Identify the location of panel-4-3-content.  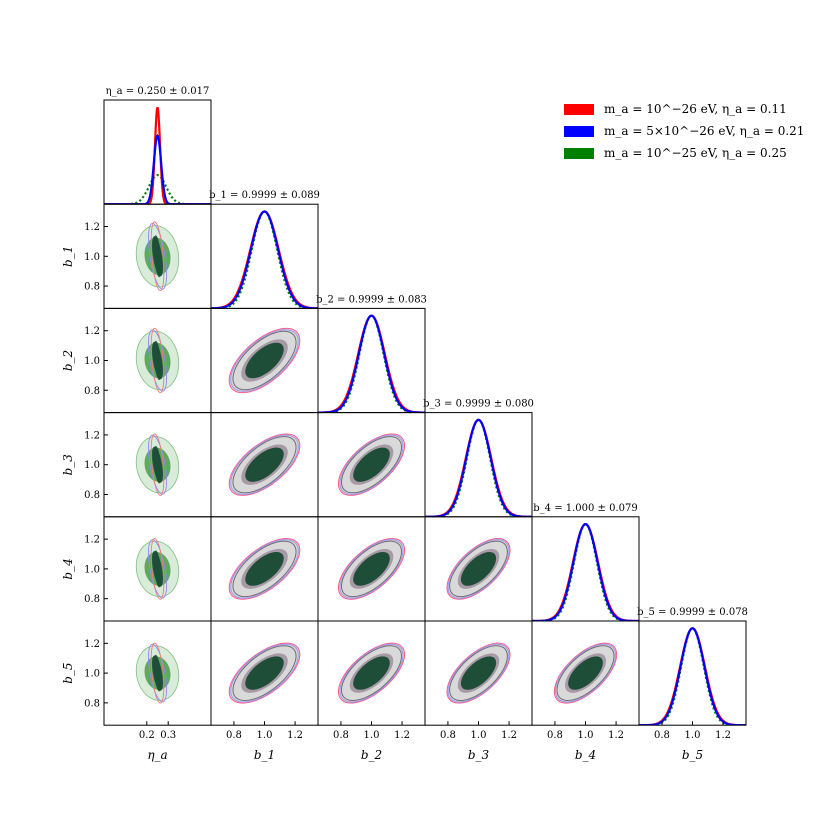
(478, 569).